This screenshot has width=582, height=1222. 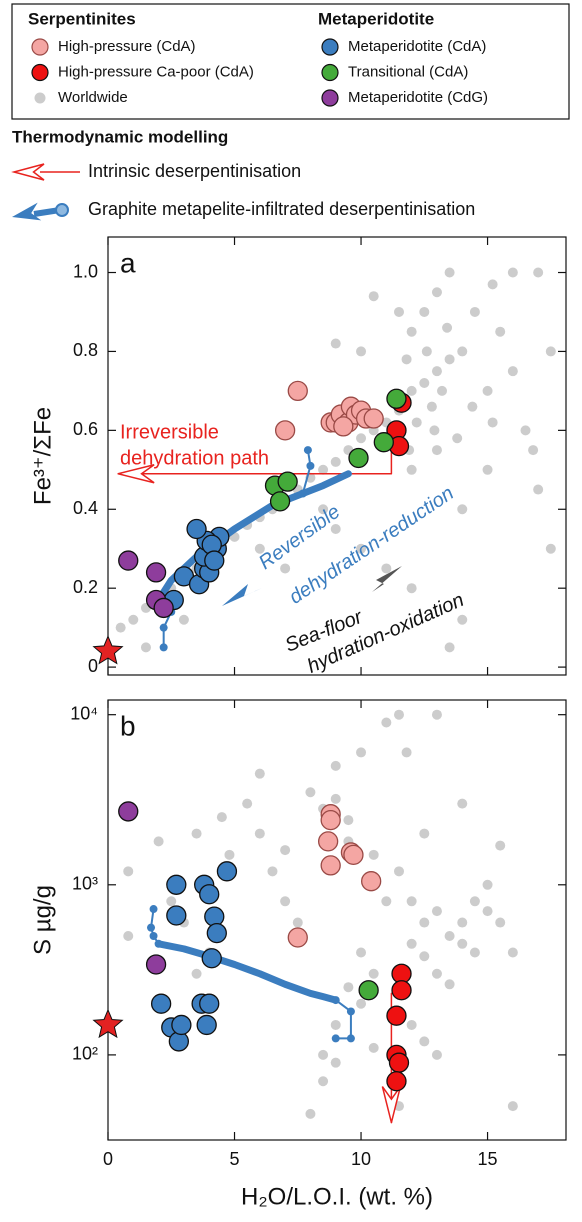 What do you see at coordinates (85, 884) in the screenshot?
I see `y-tick-label: 10³` at bounding box center [85, 884].